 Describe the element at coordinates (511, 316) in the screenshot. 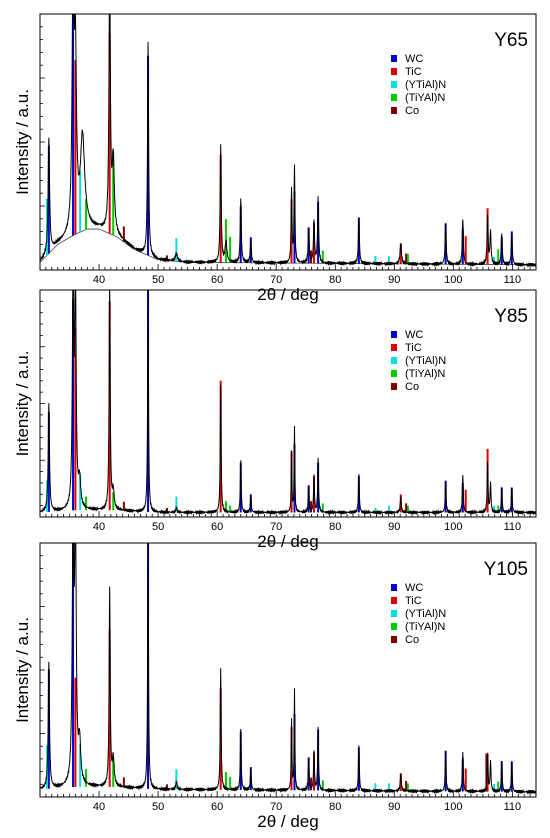

I see `panel-title: Y85` at that location.